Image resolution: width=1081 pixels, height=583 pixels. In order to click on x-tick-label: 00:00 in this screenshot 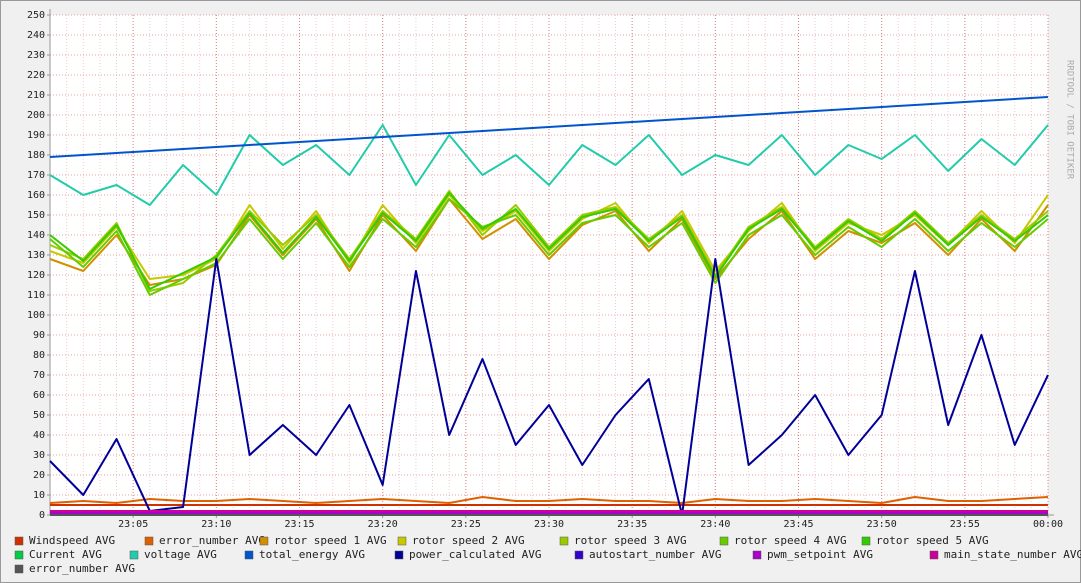, I will do `click(1048, 524)`.